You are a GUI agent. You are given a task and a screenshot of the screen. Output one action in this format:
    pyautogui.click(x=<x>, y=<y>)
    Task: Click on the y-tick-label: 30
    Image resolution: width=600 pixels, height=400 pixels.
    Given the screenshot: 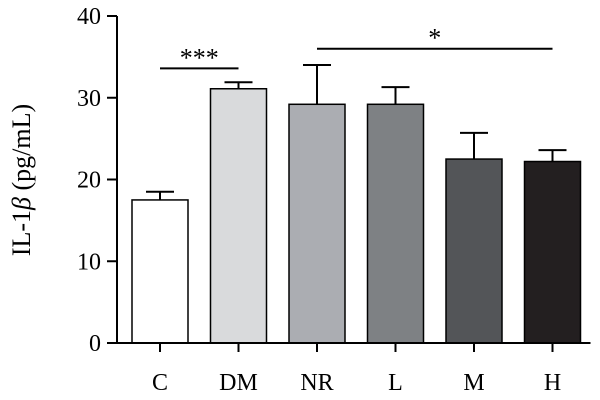 What is the action you would take?
    pyautogui.click(x=89, y=99)
    